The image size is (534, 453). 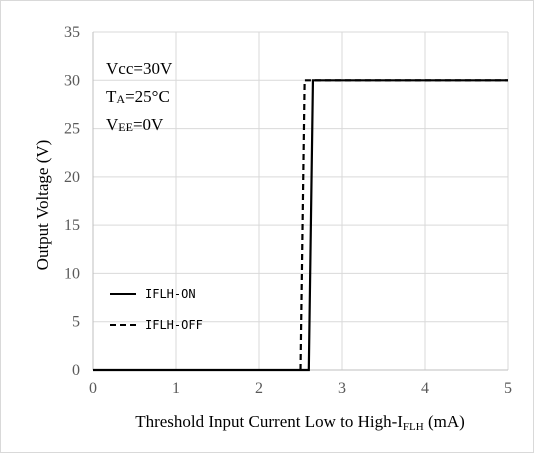 I want to click on legend: IFLH-ON IFLH-OFF, so click(x=156, y=309).